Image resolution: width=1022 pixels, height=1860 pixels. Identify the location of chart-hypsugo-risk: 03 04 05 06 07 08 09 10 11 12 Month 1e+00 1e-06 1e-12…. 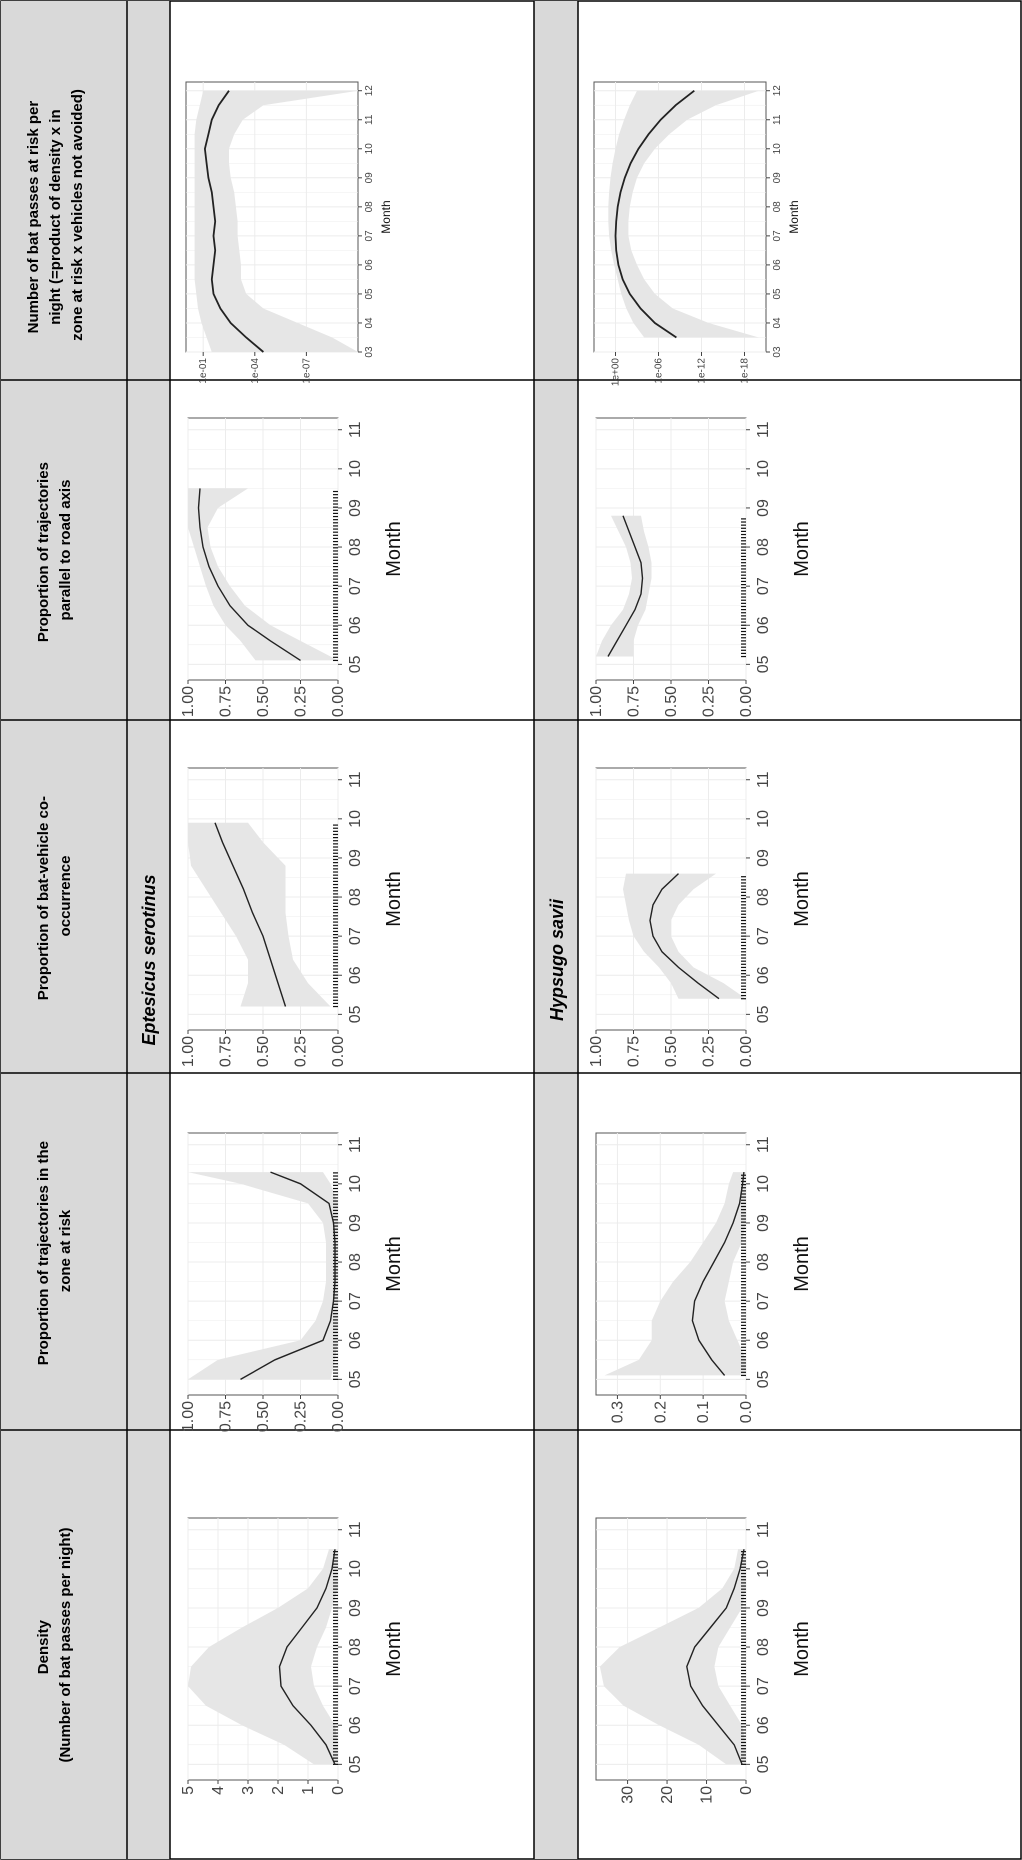
(697, 234).